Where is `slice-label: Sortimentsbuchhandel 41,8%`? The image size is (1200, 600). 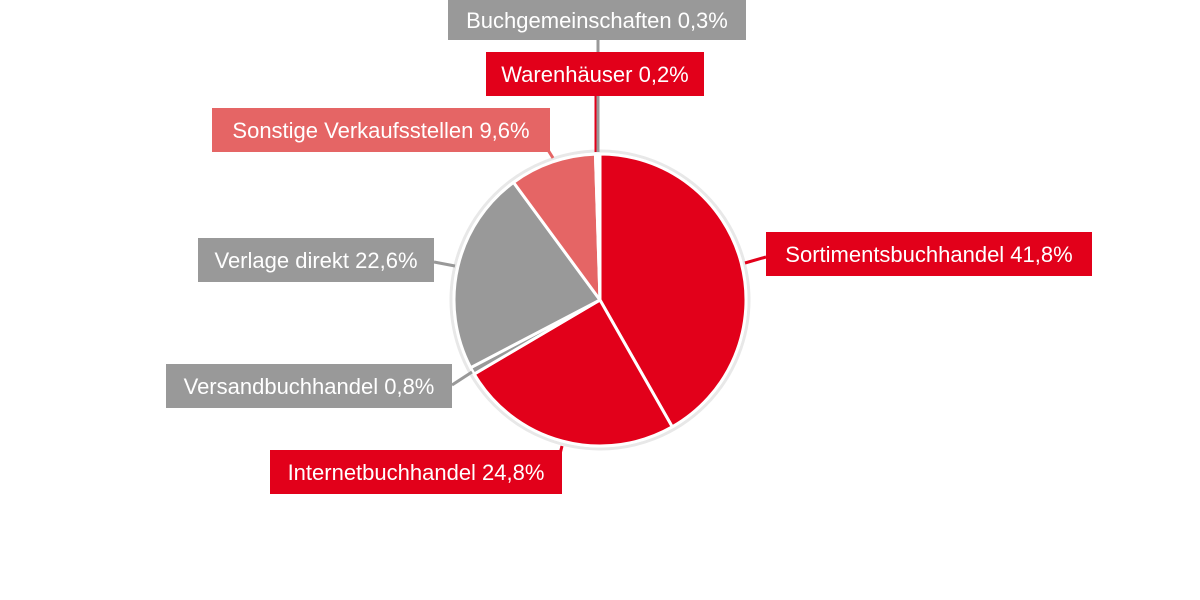 slice-label: Sortimentsbuchhandel 41,8% is located at coordinates (929, 254).